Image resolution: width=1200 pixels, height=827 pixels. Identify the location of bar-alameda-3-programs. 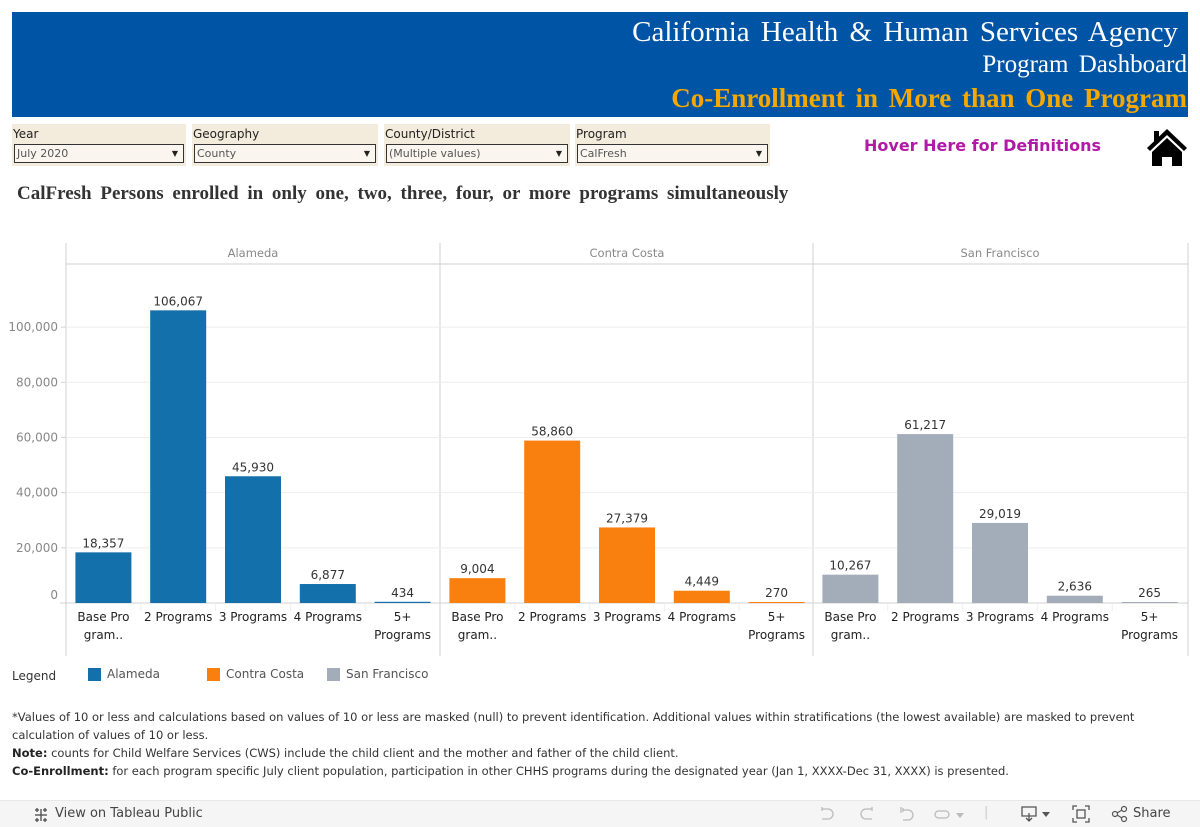
(253, 539).